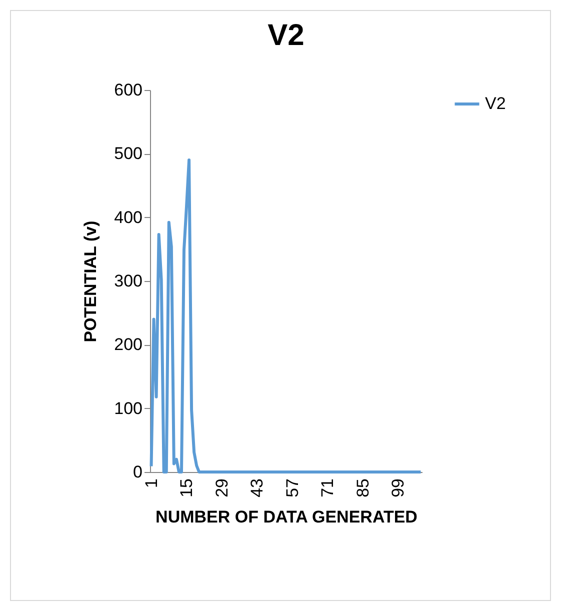  I want to click on y-tick-label: 500, so click(128, 154).